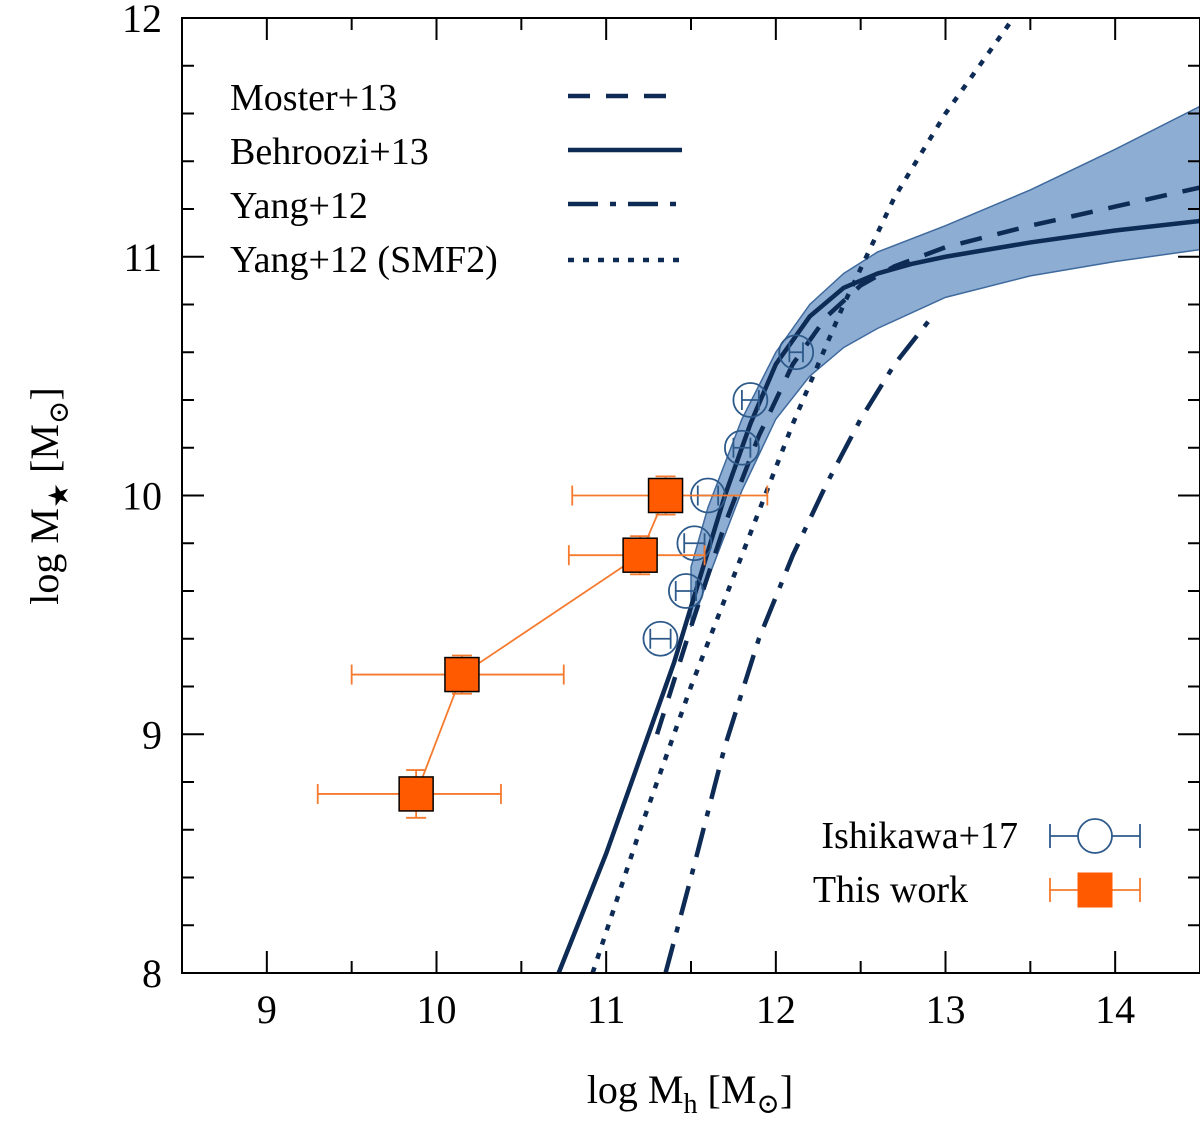 This screenshot has height=1123, width=1200. What do you see at coordinates (919, 836) in the screenshot?
I see `legend-label-ishikawa: Ishikawa+17` at bounding box center [919, 836].